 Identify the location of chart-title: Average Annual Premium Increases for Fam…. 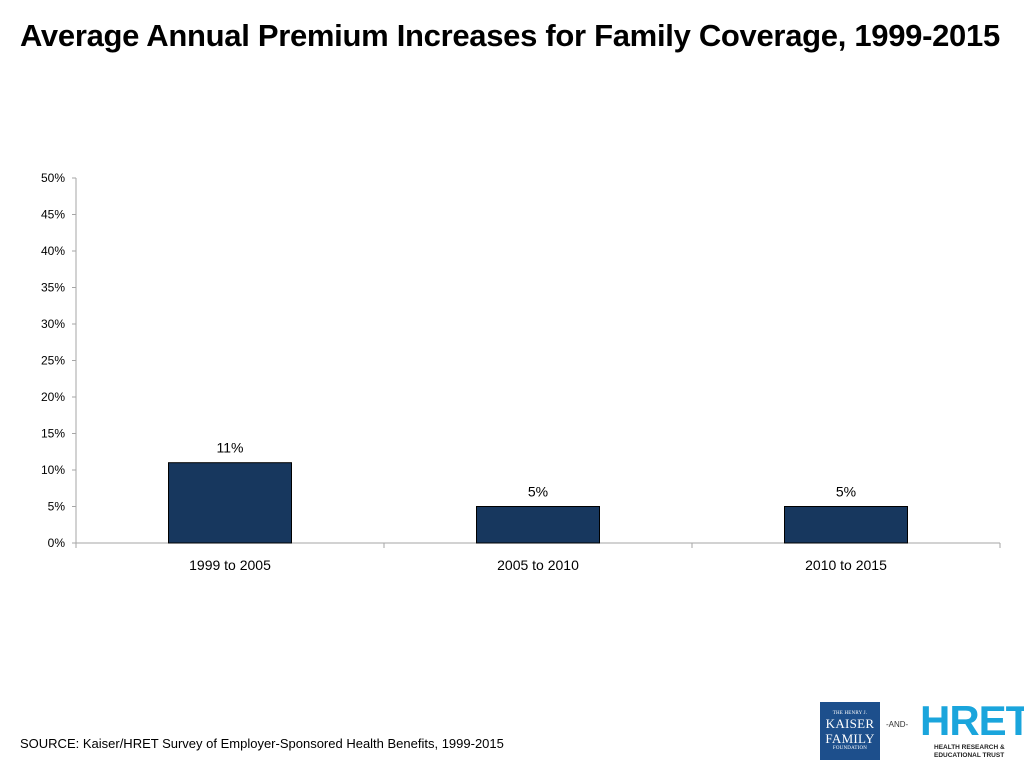
(510, 35).